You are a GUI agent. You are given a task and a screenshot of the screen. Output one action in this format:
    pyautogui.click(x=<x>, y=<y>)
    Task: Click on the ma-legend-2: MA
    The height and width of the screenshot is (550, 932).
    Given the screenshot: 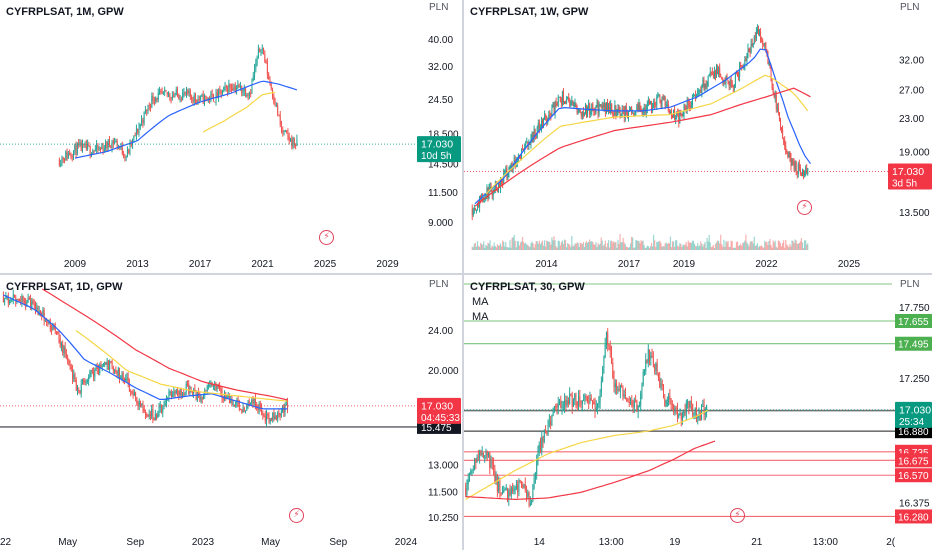 What is the action you would take?
    pyautogui.click(x=480, y=317)
    